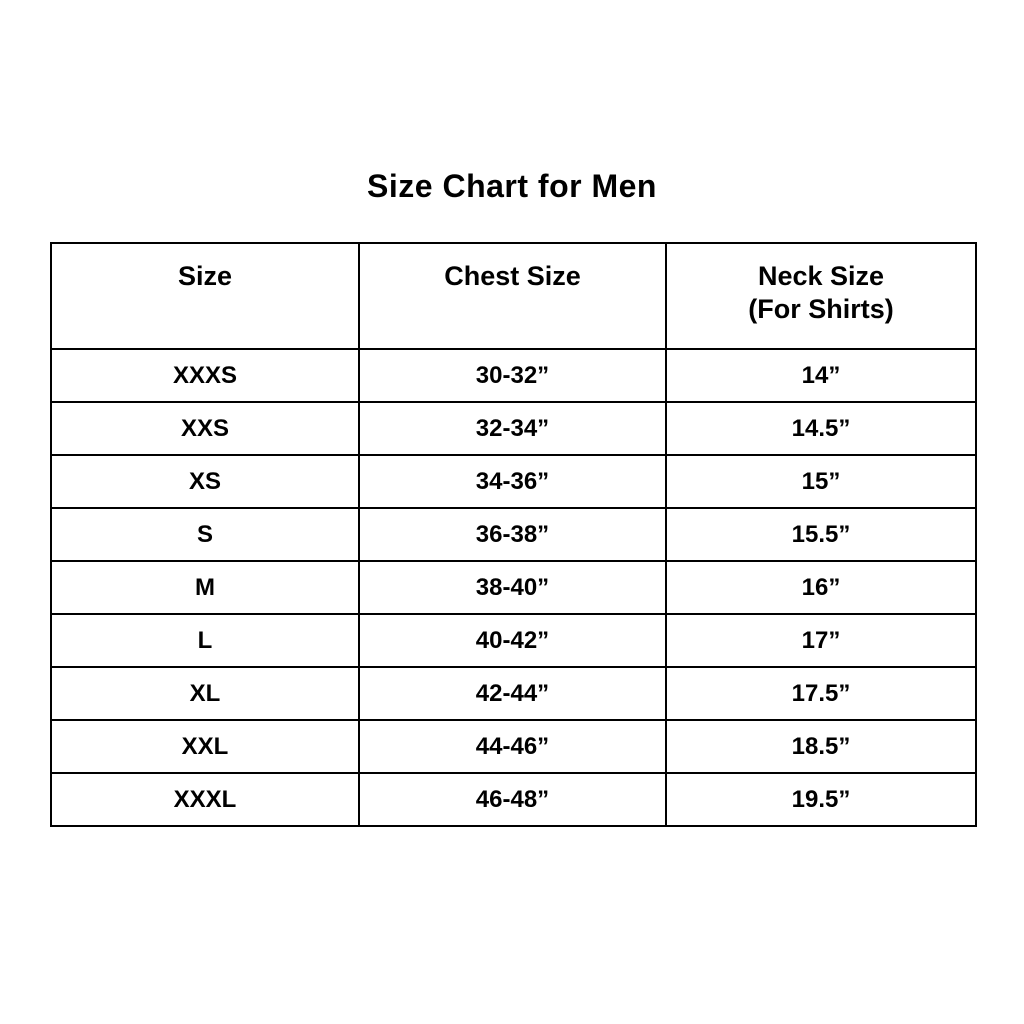 The height and width of the screenshot is (1024, 1024). I want to click on chest-size-cell: 30-32”, so click(512, 375).